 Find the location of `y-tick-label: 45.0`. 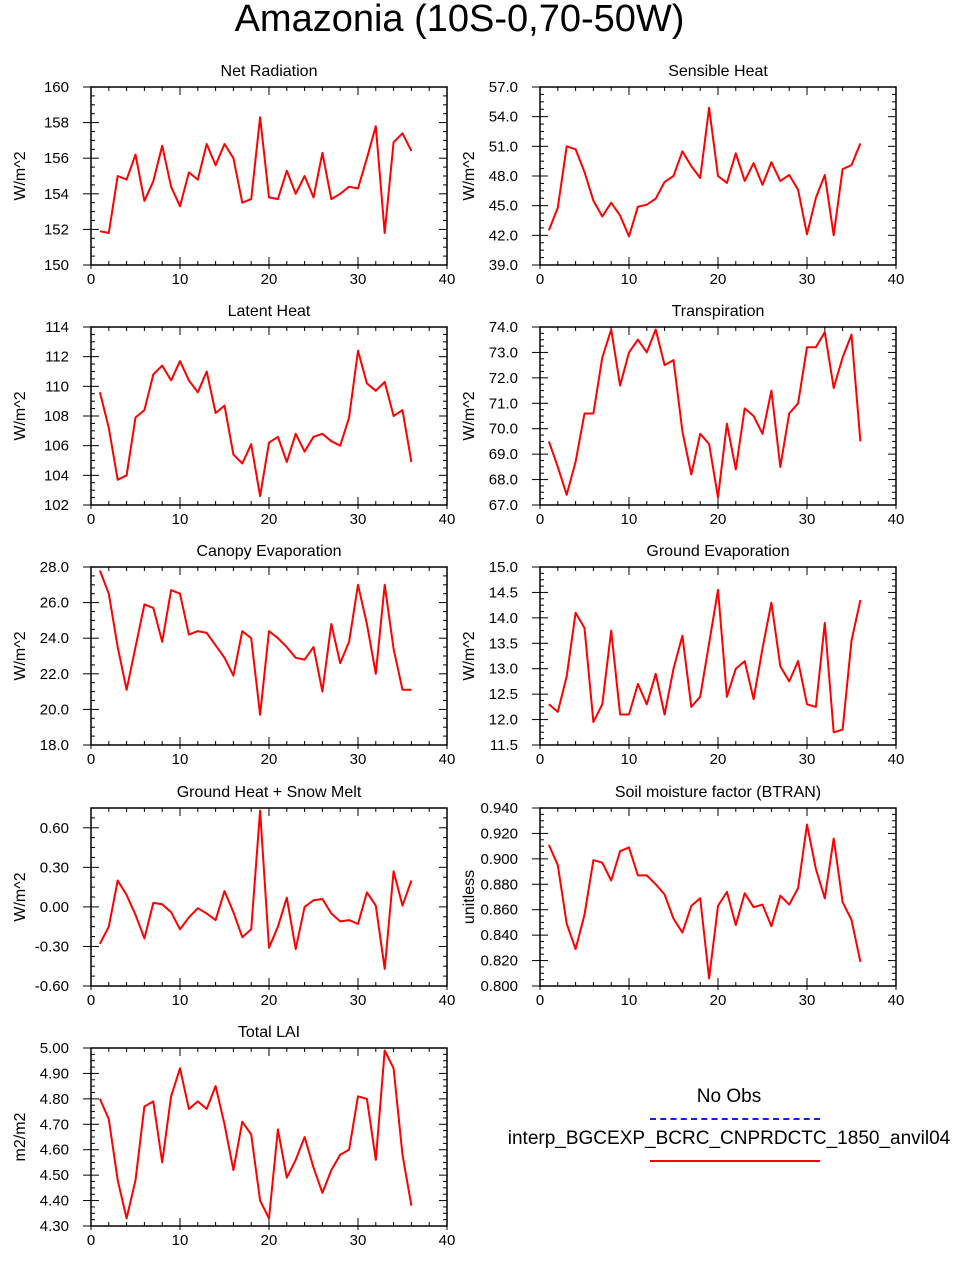

y-tick-label: 45.0 is located at coordinates (503, 206).